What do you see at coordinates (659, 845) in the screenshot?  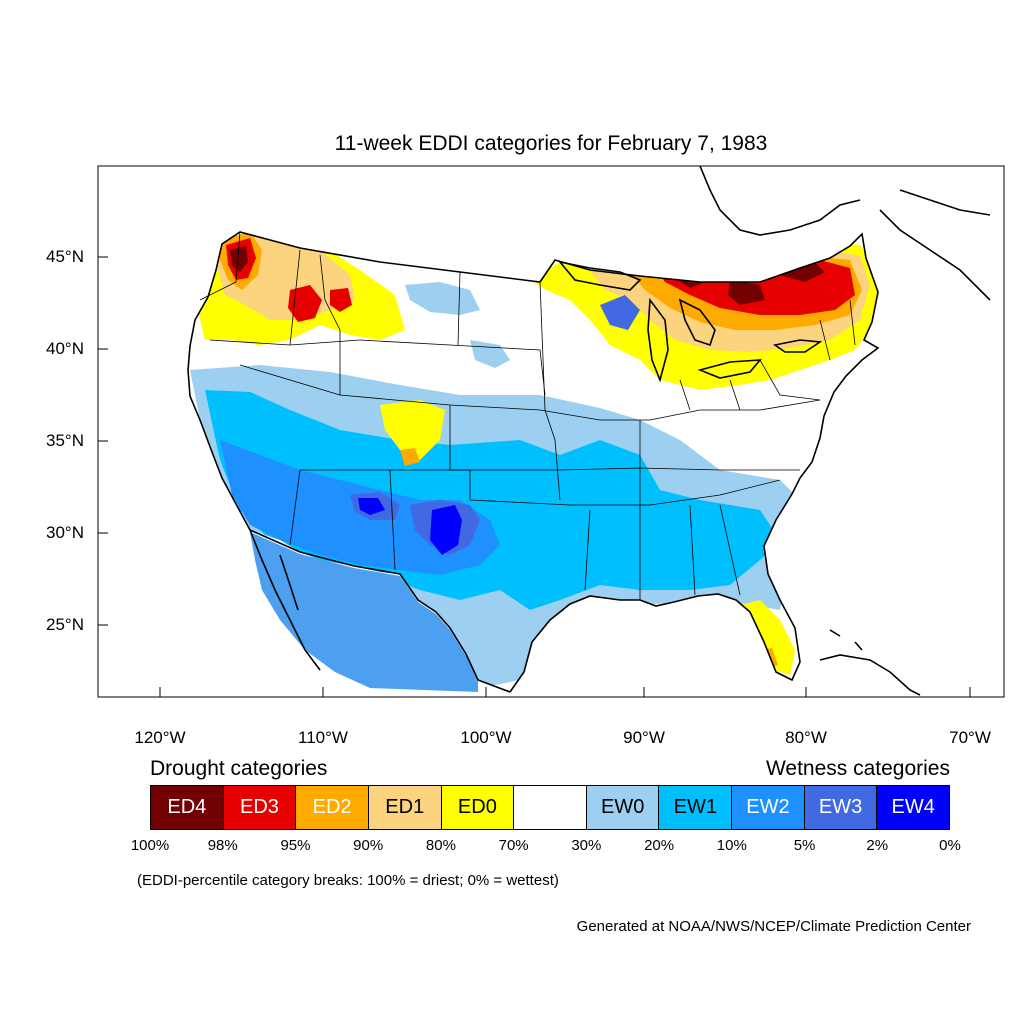 I see `legend-break-label: 20%` at bounding box center [659, 845].